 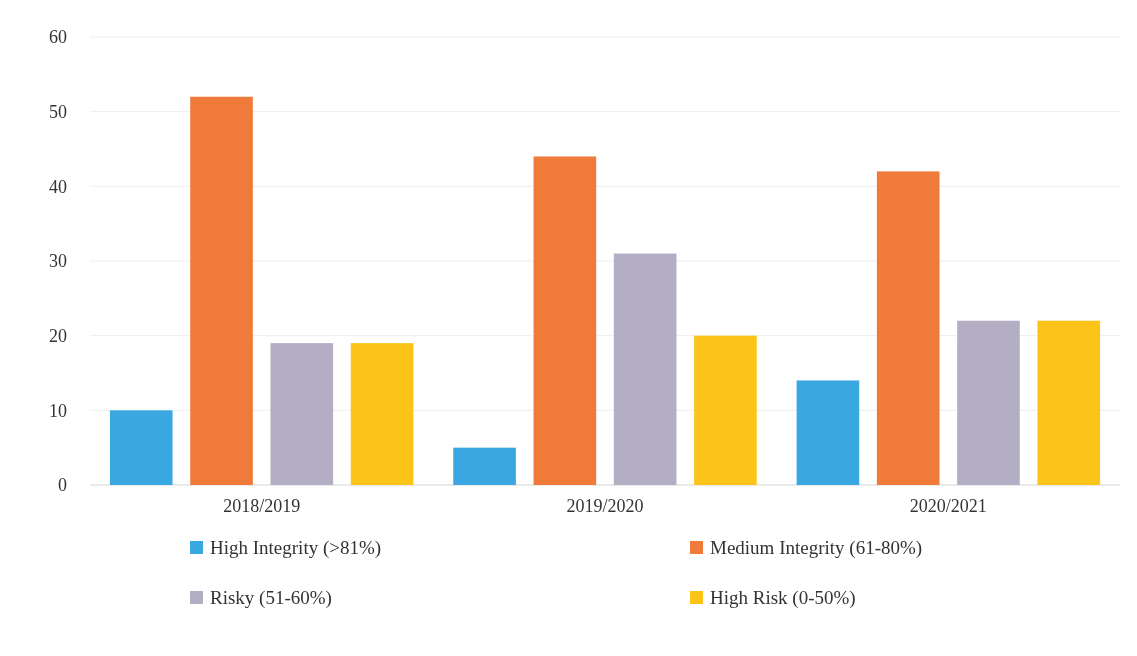 What do you see at coordinates (58, 335) in the screenshot?
I see `y-tick-label: 20` at bounding box center [58, 335].